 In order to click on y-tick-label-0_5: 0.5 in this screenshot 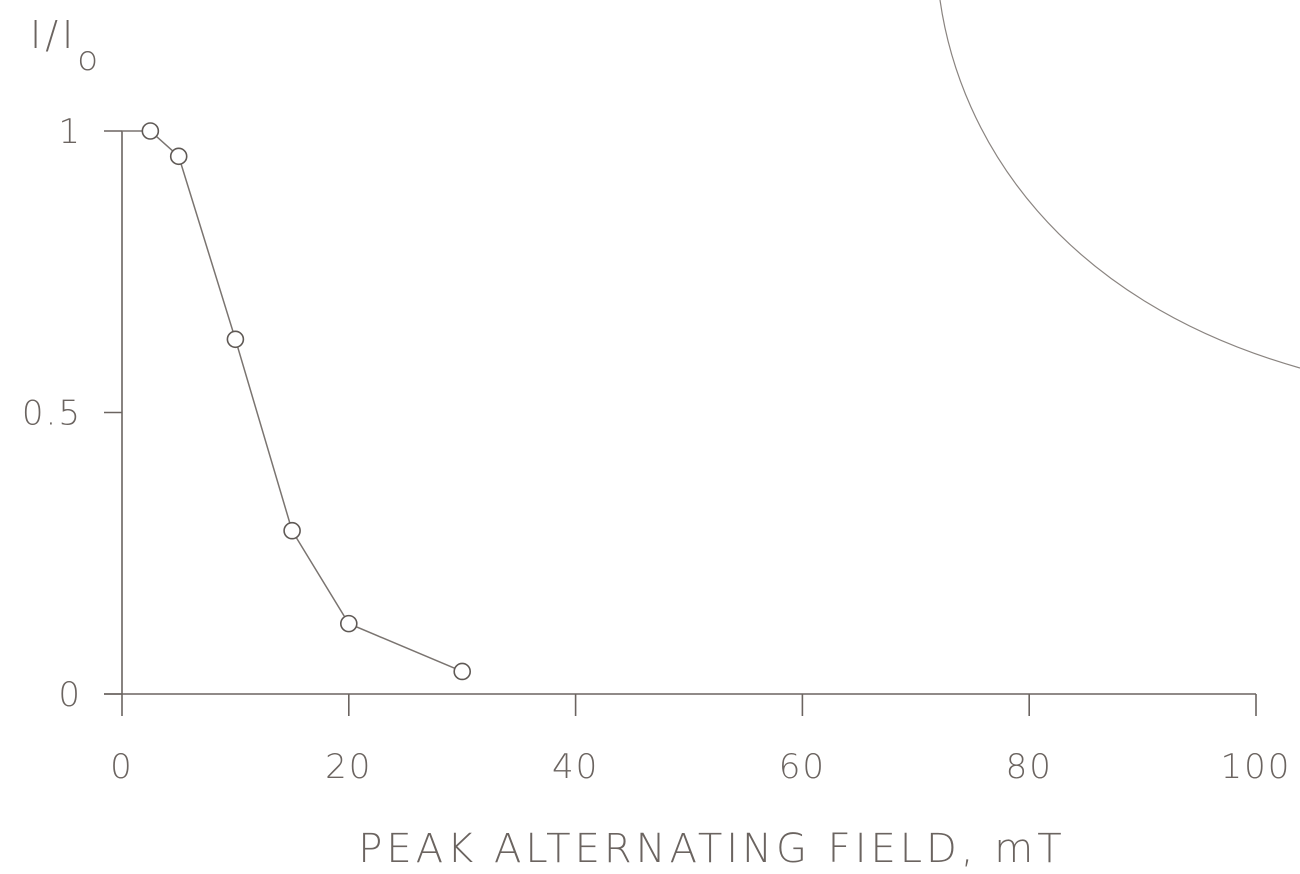, I will do `click(52, 414)`.